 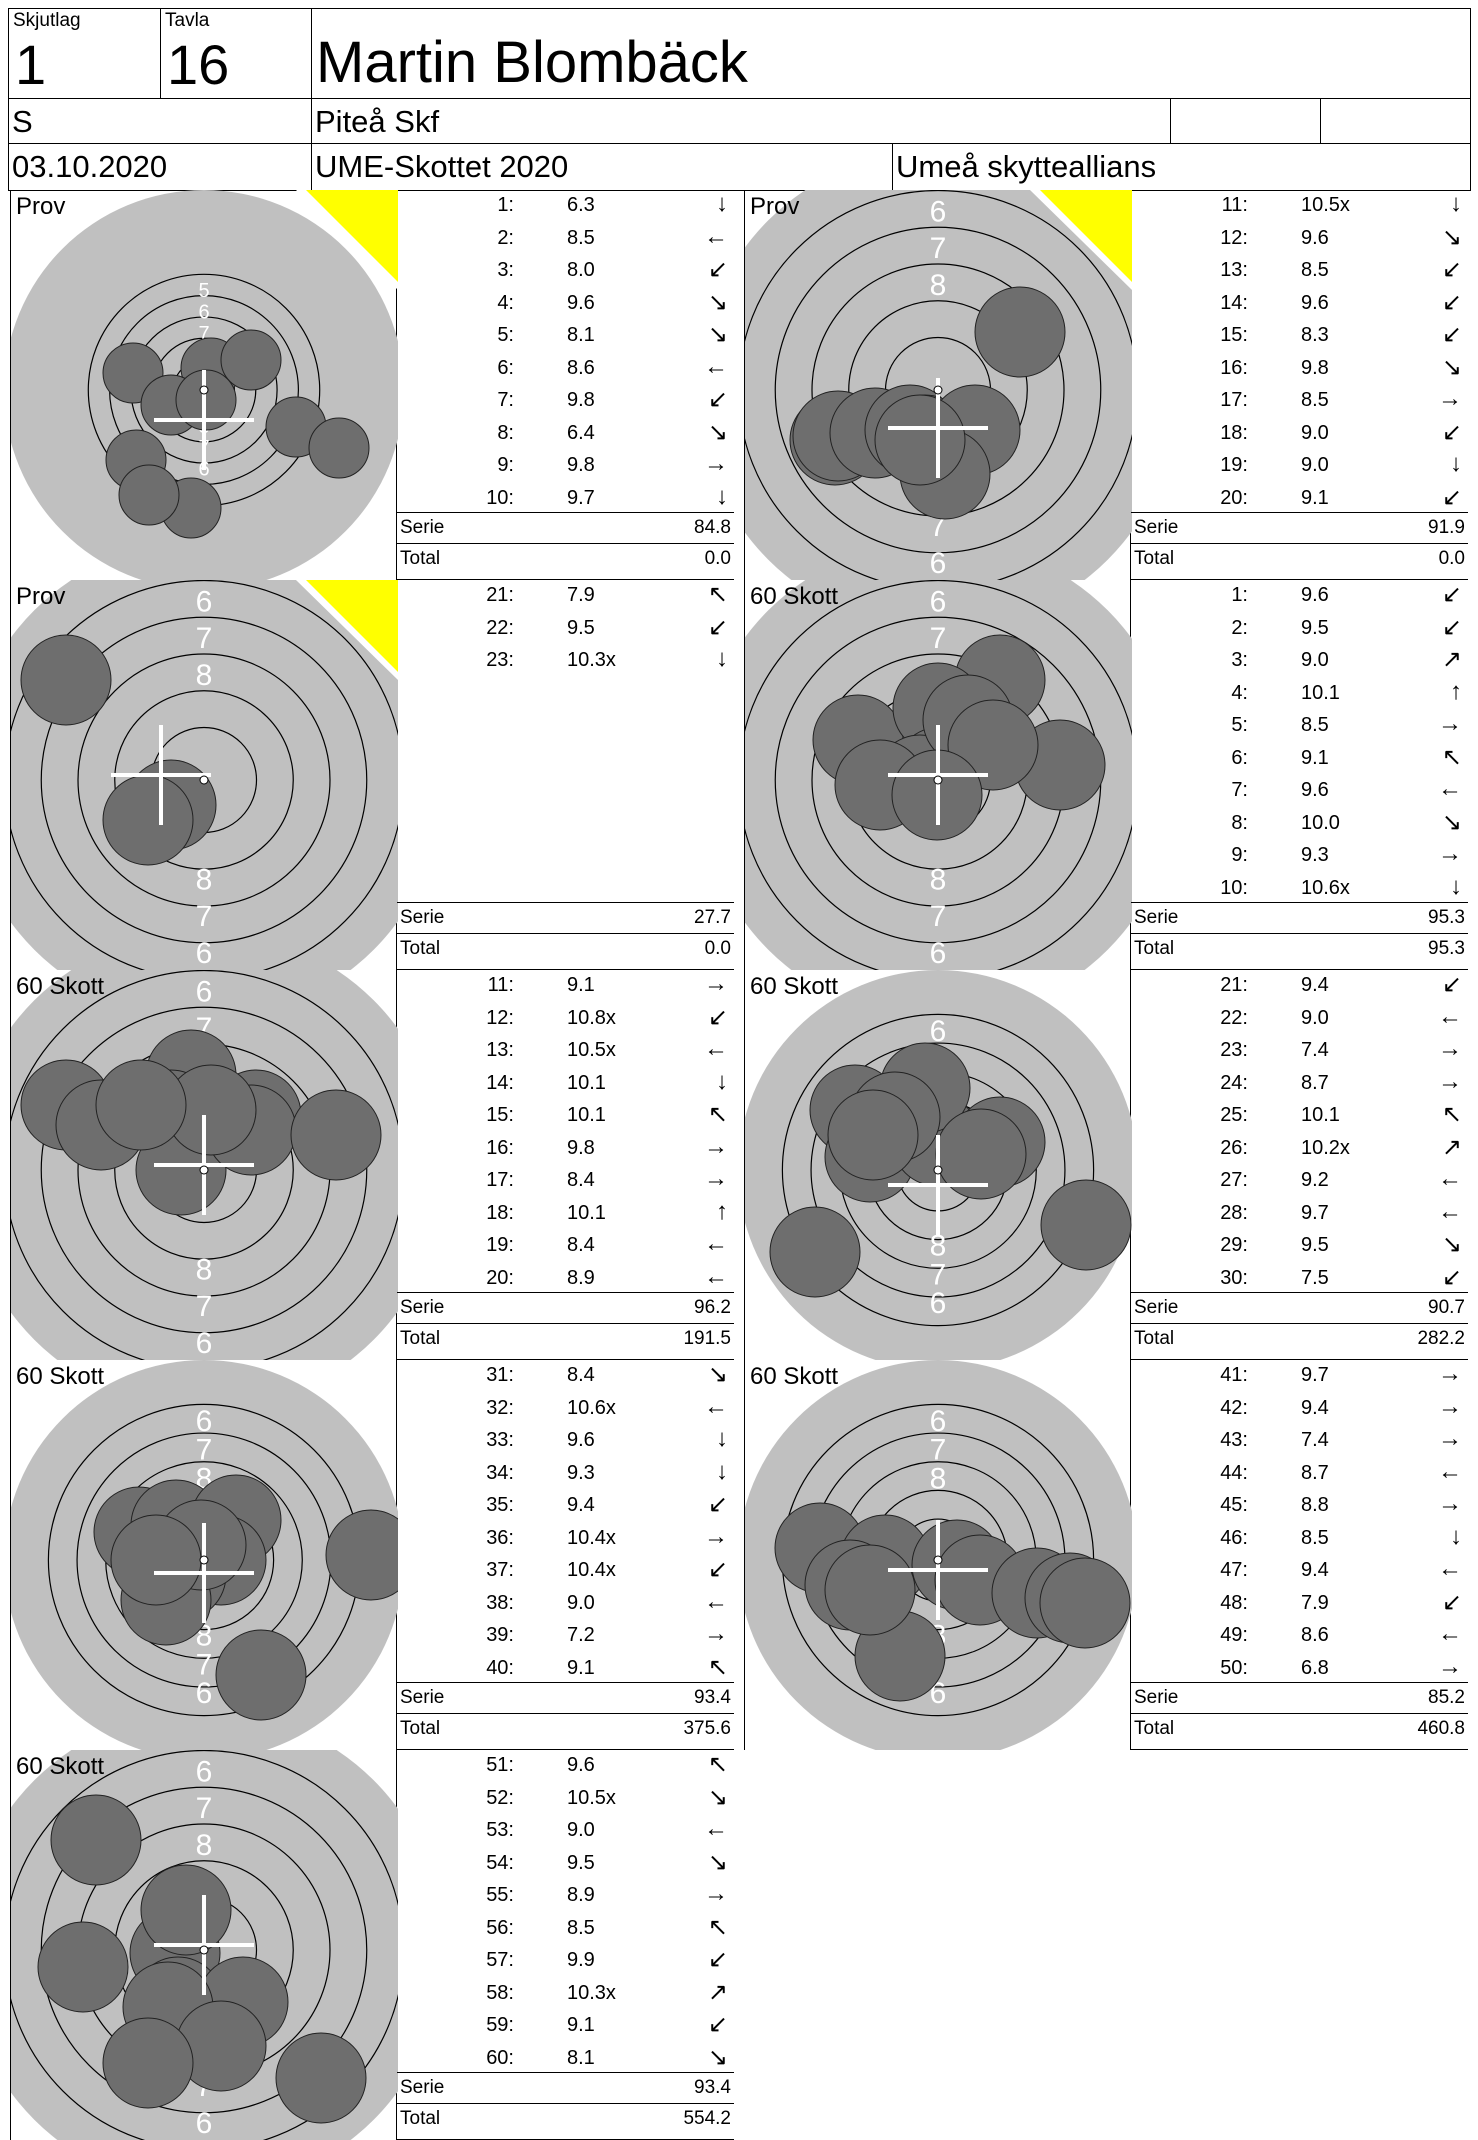 What do you see at coordinates (198, 65) in the screenshot?
I see `tavla-value: 16` at bounding box center [198, 65].